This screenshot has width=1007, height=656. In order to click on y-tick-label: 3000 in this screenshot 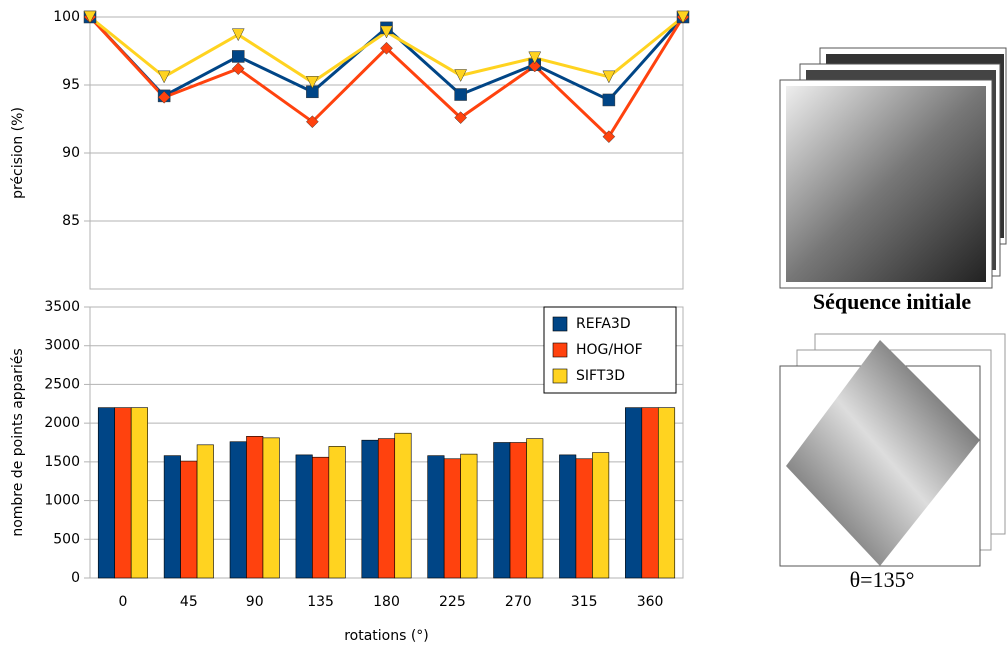, I will do `click(62, 346)`.